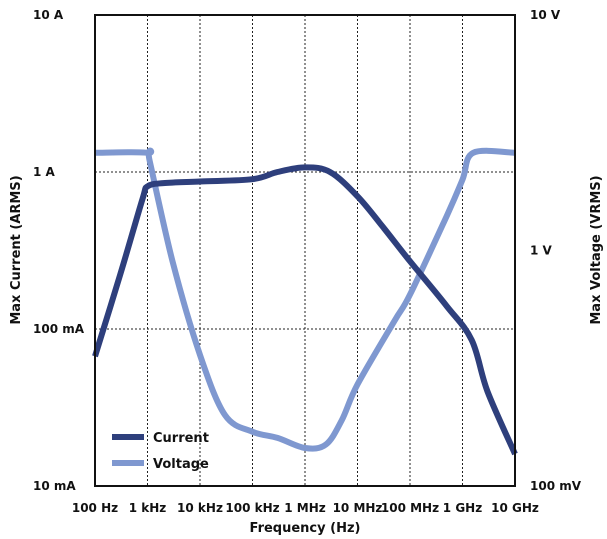 This screenshot has height=539, width=607. I want to click on x-tick-label: 1 GHz, so click(462, 508).